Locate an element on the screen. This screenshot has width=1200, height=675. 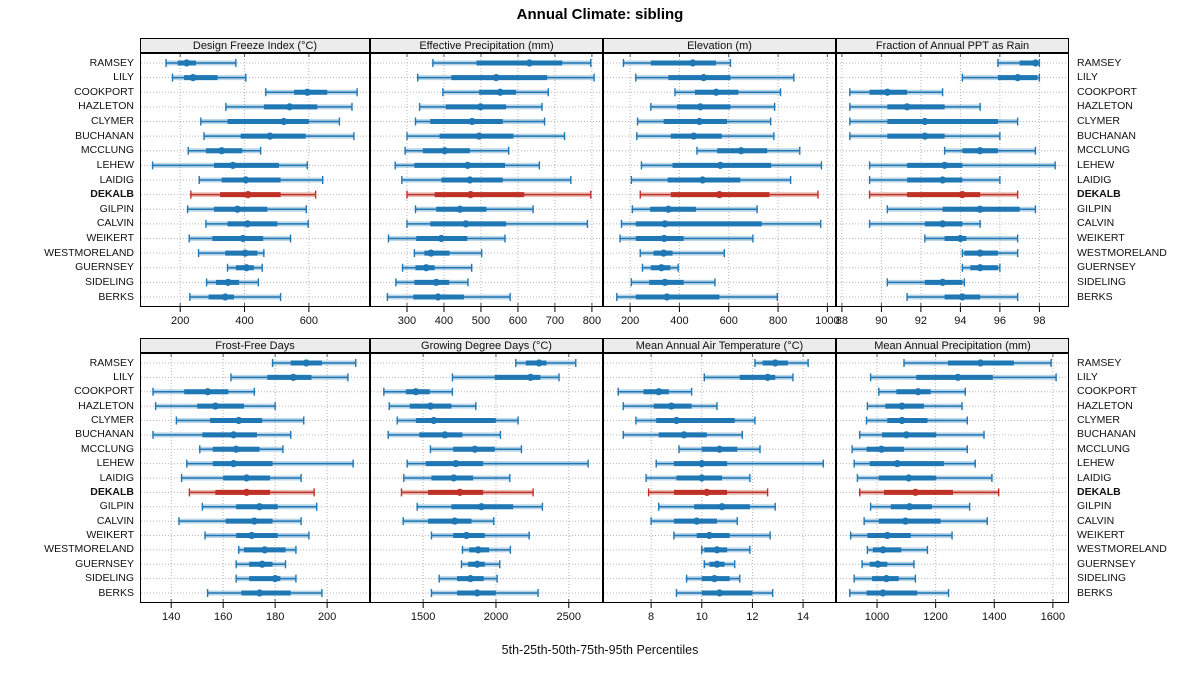
panel: Growing Degree Days (°C) 1500 2000 2500 is located at coordinates (486, 480).